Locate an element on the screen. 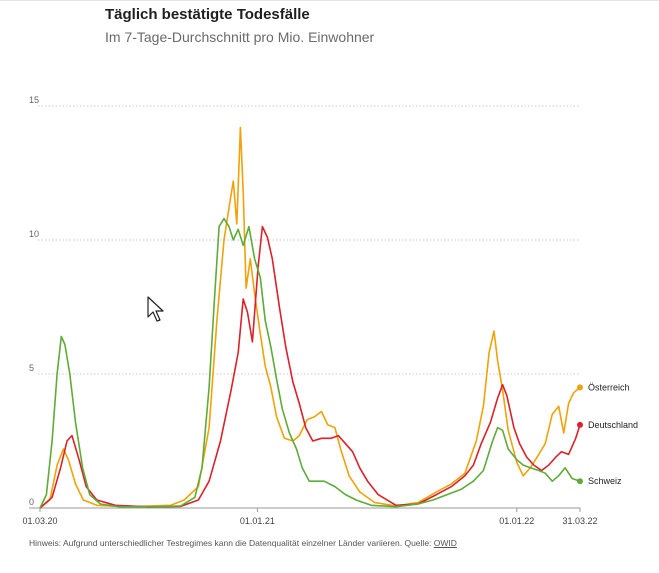 The image size is (659, 573). series-endpoint-schweiz is located at coordinates (580, 481).